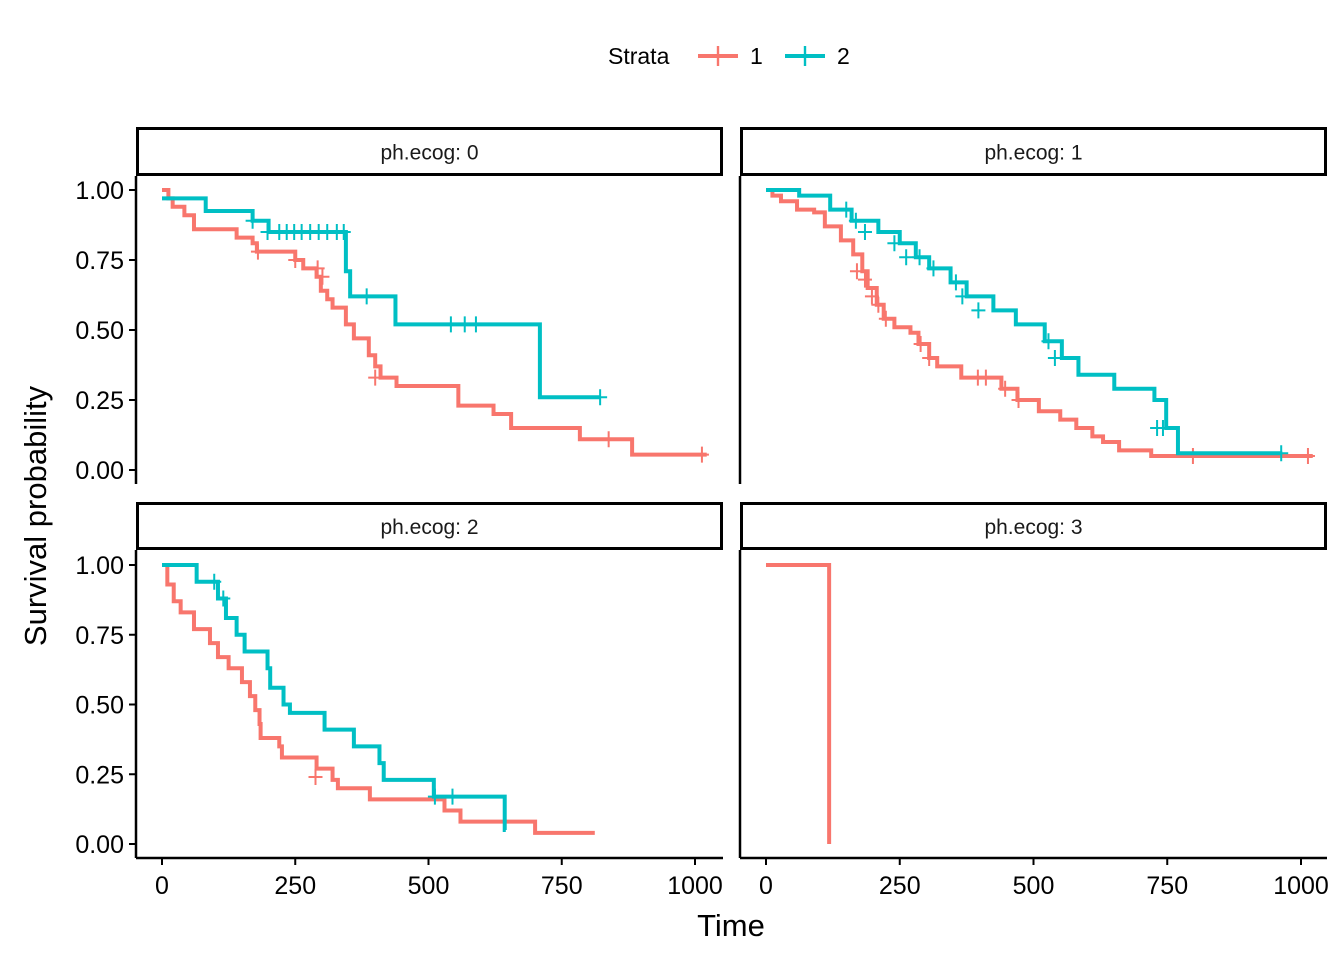  Describe the element at coordinates (639, 56) in the screenshot. I see `legend-title: Strata` at that location.